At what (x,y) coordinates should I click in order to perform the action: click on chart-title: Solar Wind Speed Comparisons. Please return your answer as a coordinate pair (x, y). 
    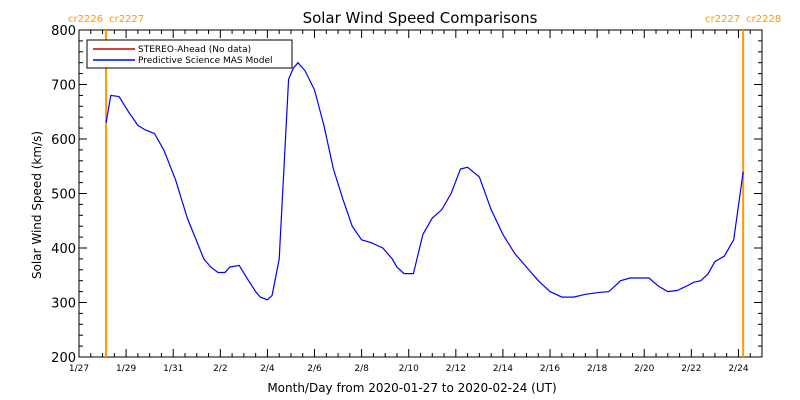
    Looking at the image, I should click on (420, 18).